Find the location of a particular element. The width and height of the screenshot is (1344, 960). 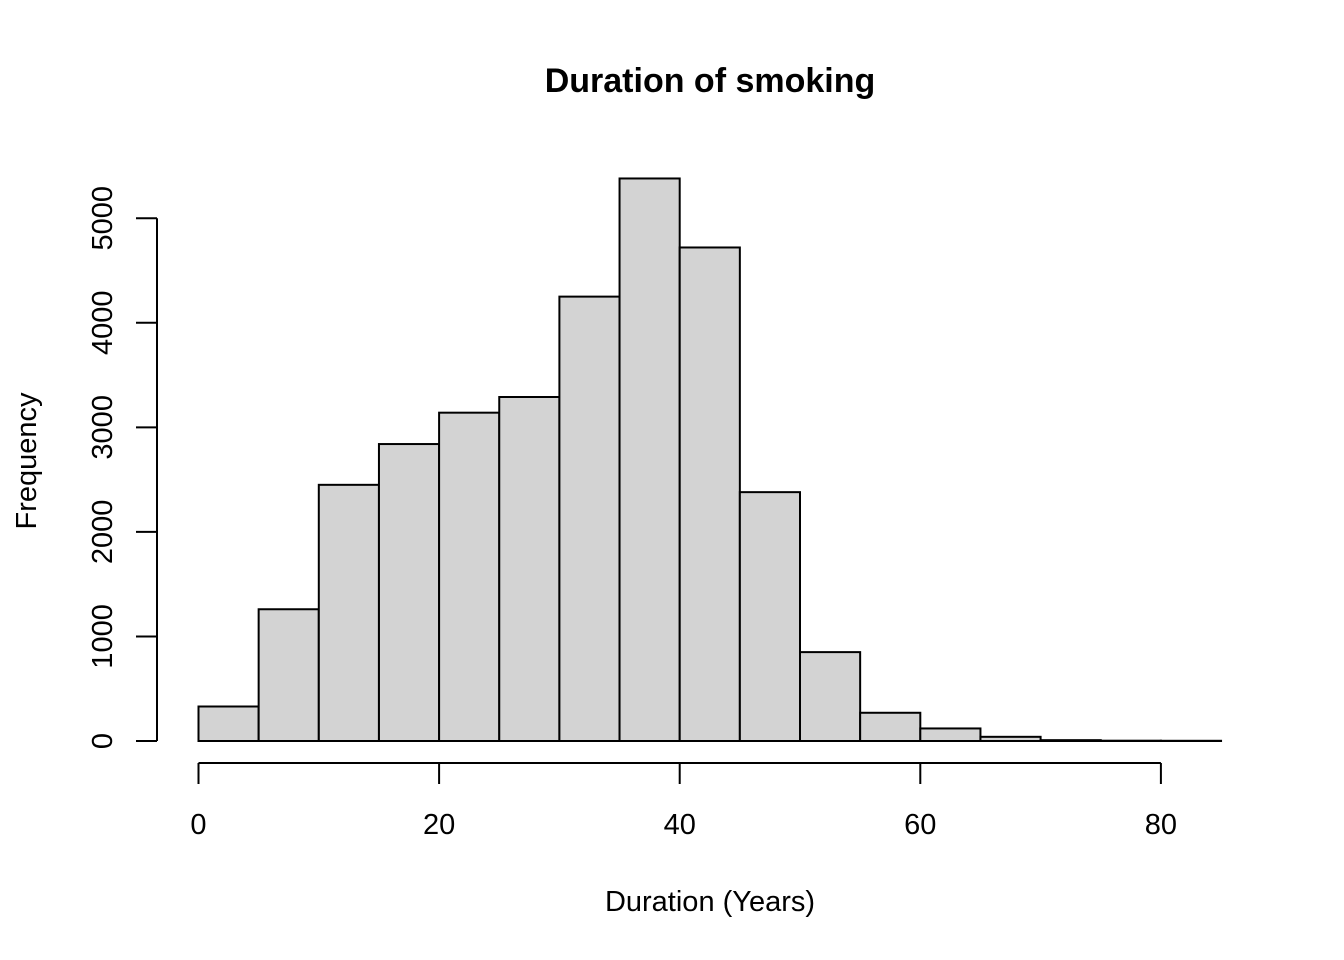

y-tick-label: 5000 is located at coordinates (103, 218).